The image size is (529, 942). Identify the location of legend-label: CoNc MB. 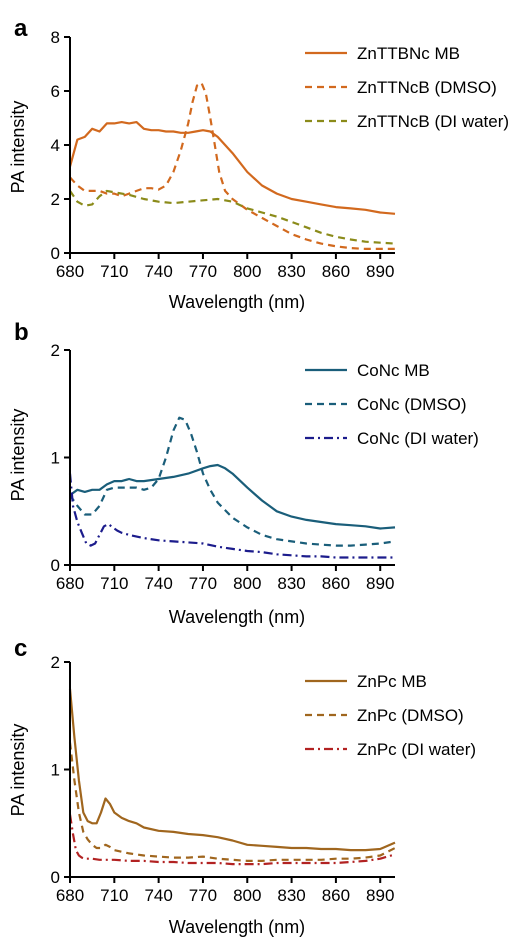
(393, 370).